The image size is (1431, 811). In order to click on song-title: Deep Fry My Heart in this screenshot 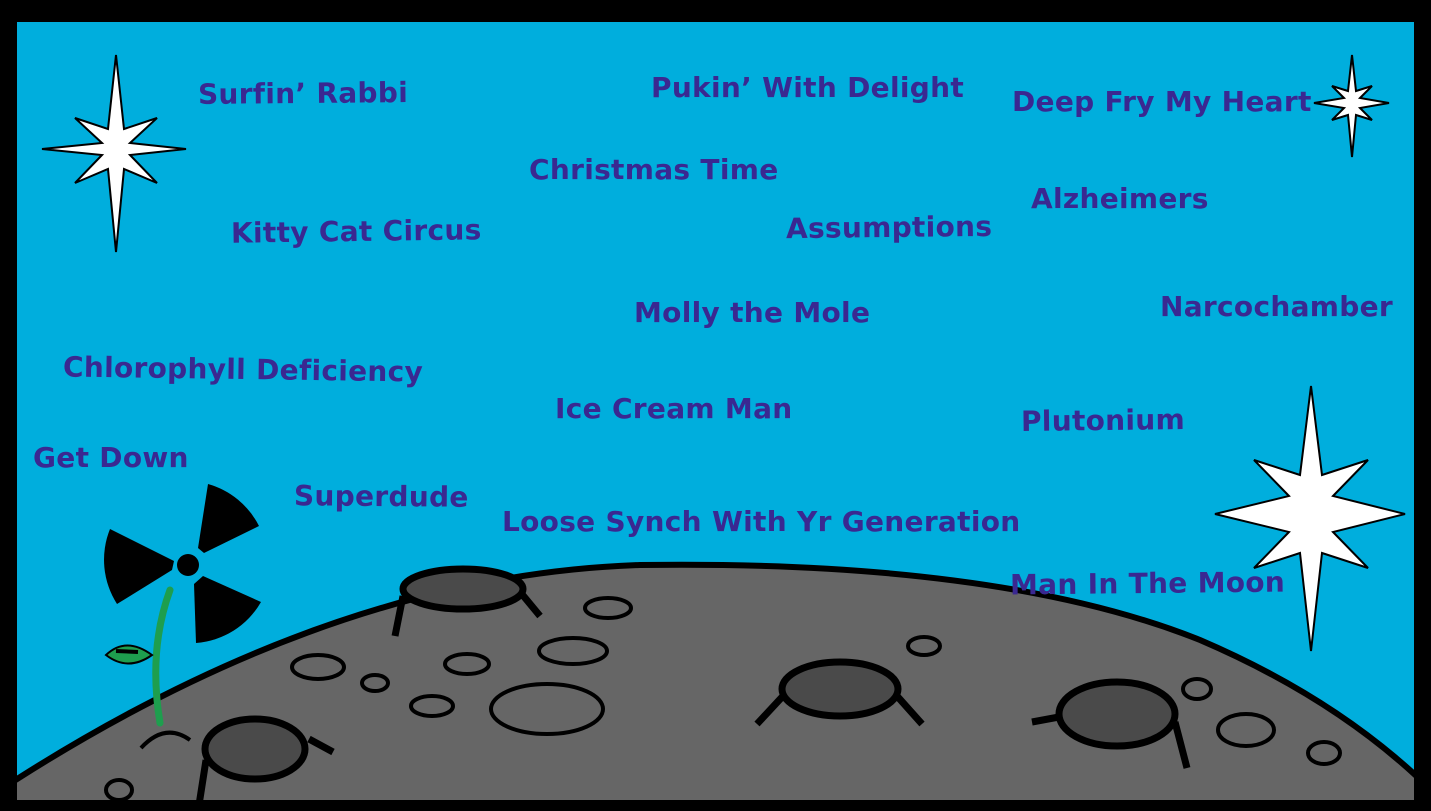, I will do `click(1162, 101)`.